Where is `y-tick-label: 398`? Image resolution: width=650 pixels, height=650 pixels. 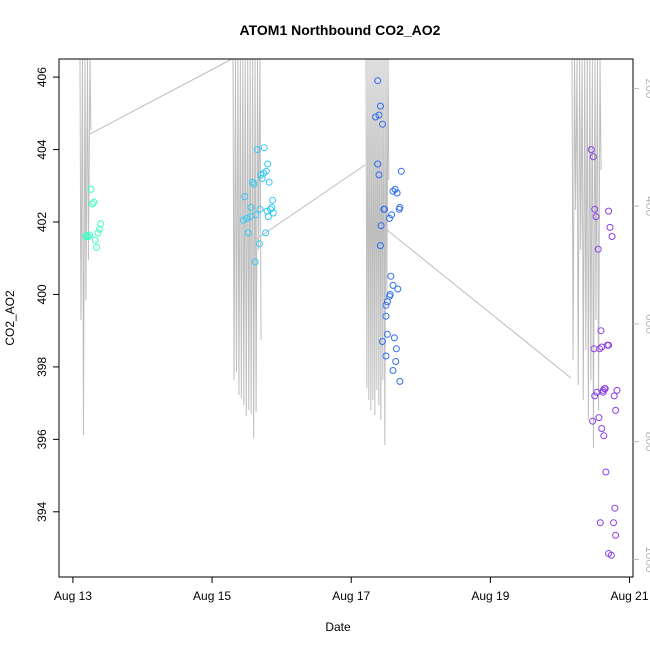 y-tick-label: 398 is located at coordinates (42, 367).